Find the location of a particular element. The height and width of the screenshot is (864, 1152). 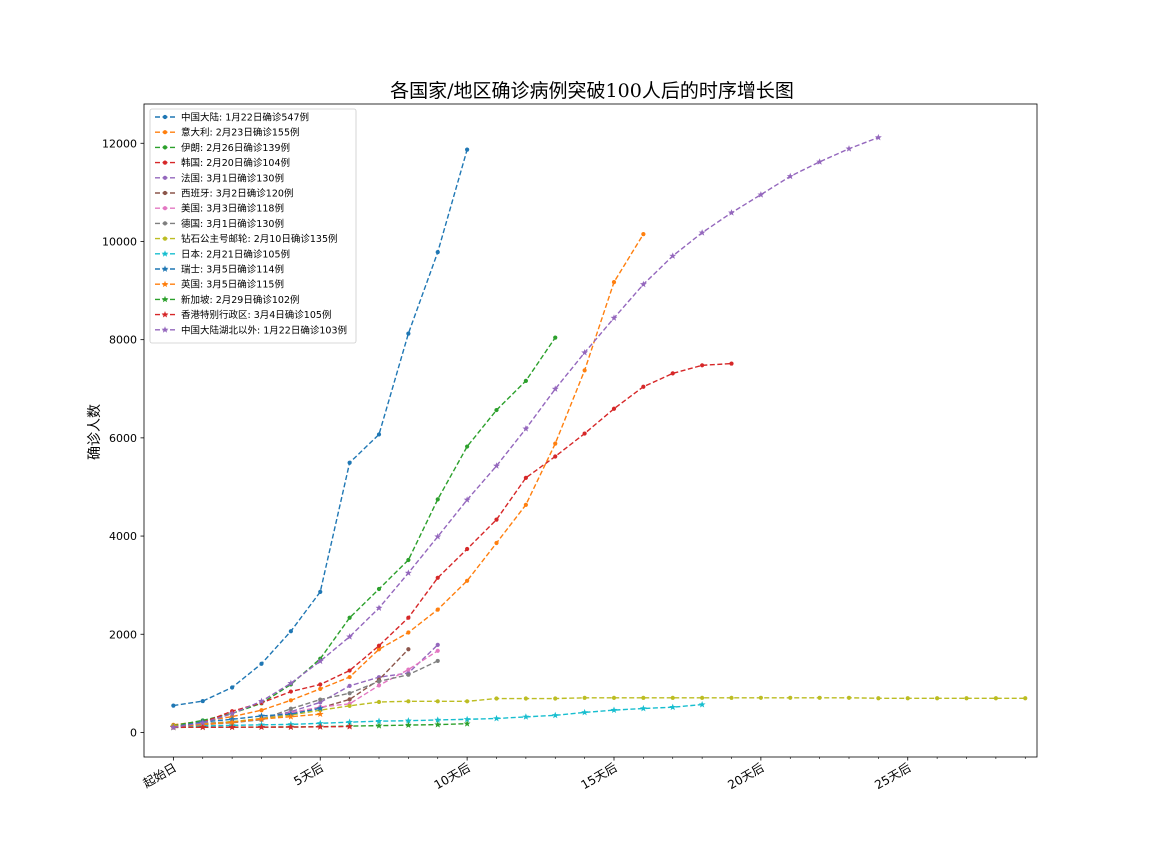

legend-label: 英国: 3月5日确诊115例 is located at coordinates (232, 285).